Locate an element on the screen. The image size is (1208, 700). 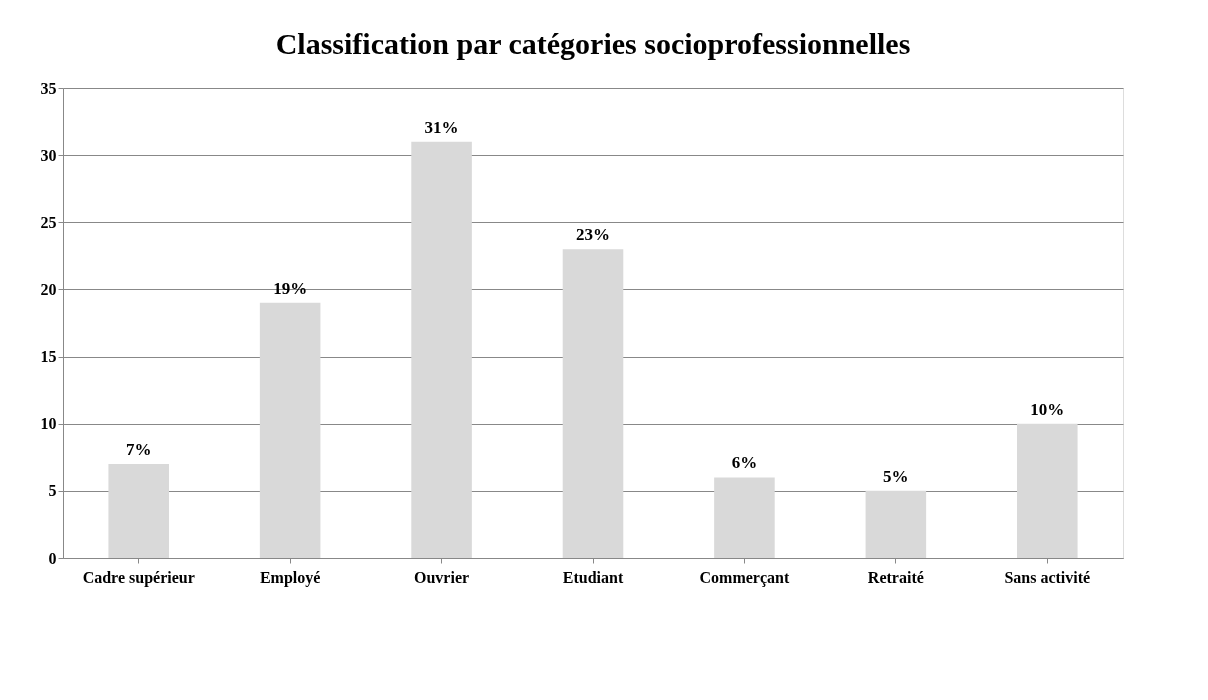
y-tick-label: 0 is located at coordinates (52, 558).